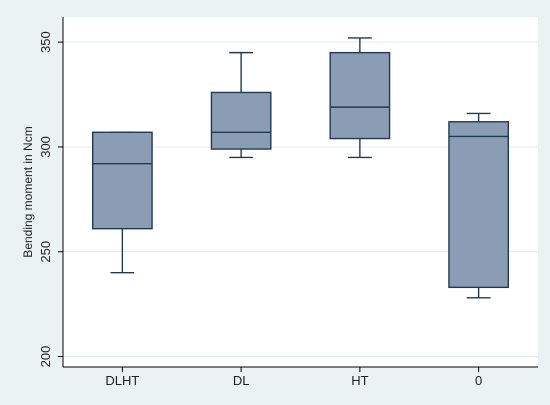  What do you see at coordinates (122, 180) in the screenshot?
I see `iqr-box-DLHT` at bounding box center [122, 180].